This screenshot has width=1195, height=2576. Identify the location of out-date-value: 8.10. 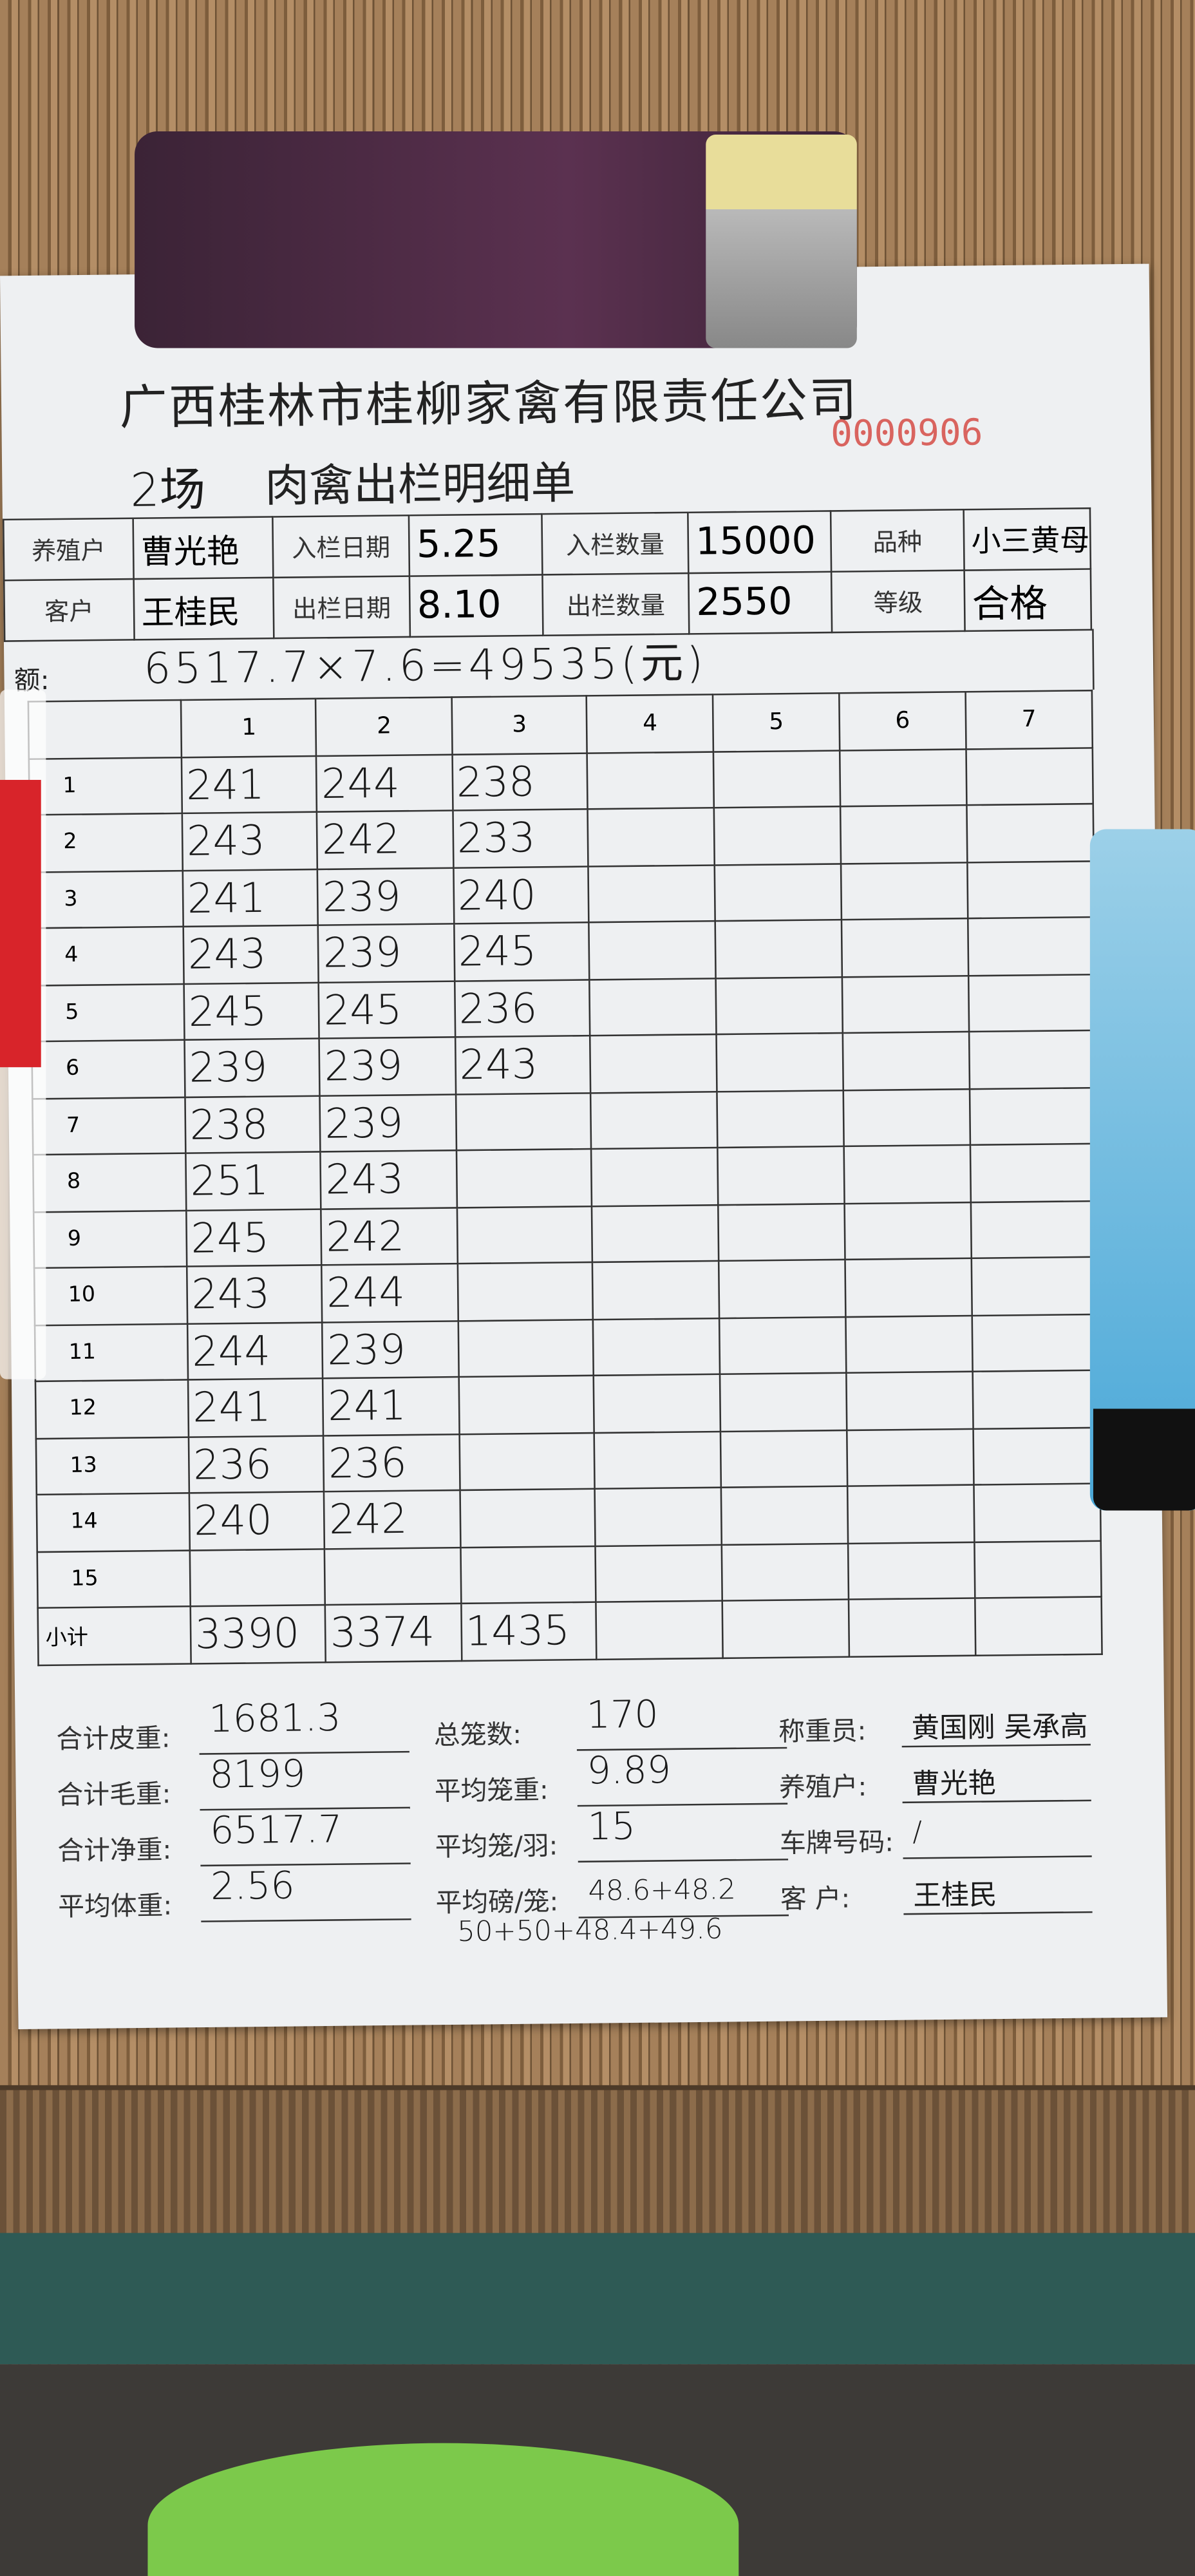
(476, 605).